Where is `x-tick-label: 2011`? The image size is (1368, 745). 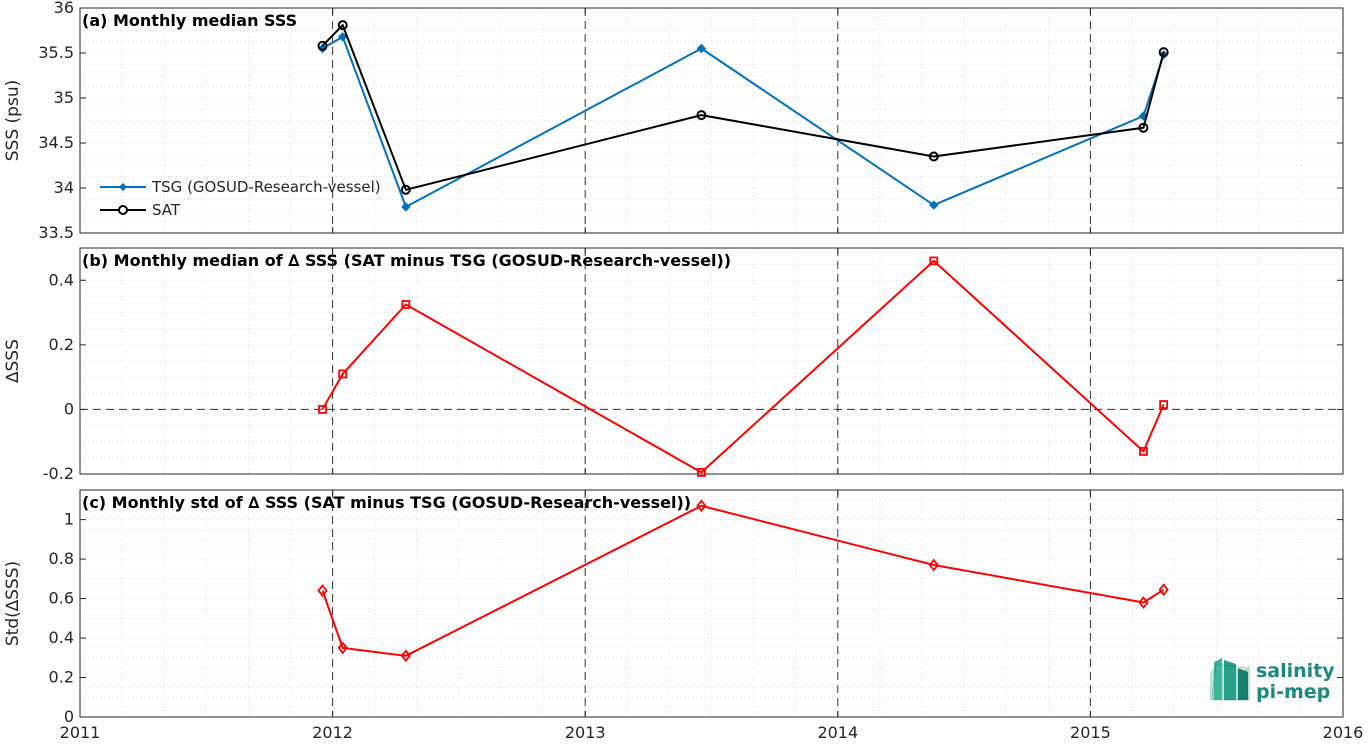
x-tick-label: 2011 is located at coordinates (80, 732).